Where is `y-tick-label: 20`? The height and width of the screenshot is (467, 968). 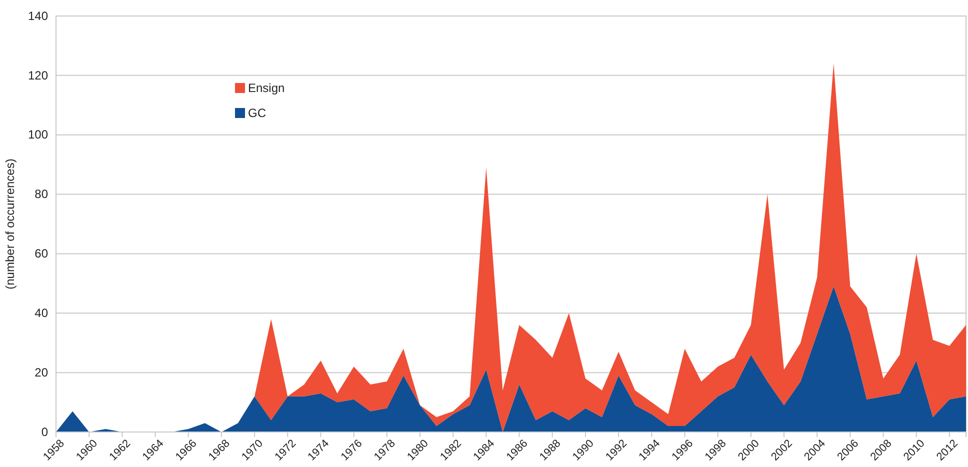
y-tick-label: 20 is located at coordinates (41, 372).